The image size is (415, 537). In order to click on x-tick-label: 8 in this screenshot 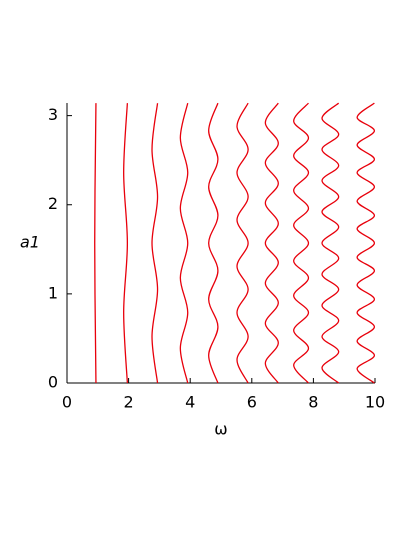, I will do `click(313, 402)`.